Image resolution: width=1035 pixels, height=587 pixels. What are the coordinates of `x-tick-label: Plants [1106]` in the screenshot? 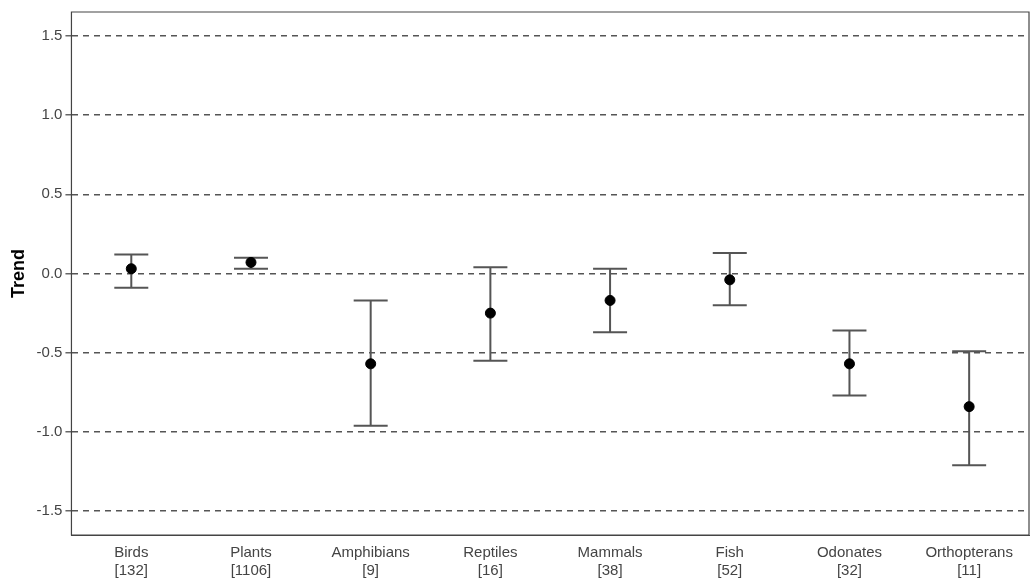 It's located at (251, 561).